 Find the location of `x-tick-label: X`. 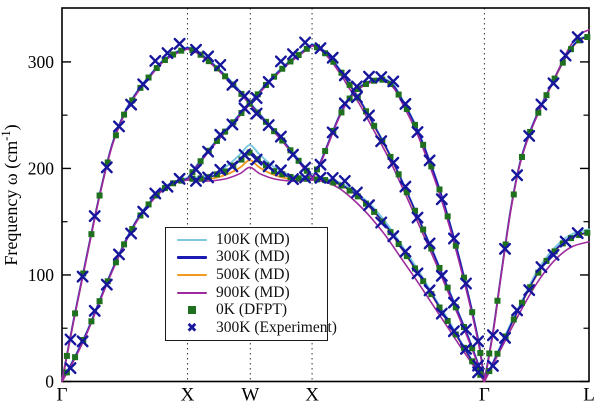

x-tick-label: X is located at coordinates (188, 395).